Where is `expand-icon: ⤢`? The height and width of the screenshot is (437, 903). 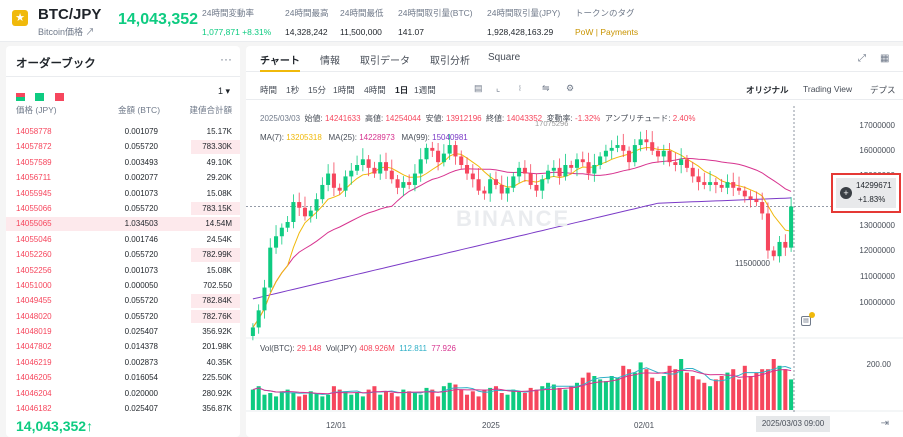 expand-icon: ⤢ is located at coordinates (862, 58).